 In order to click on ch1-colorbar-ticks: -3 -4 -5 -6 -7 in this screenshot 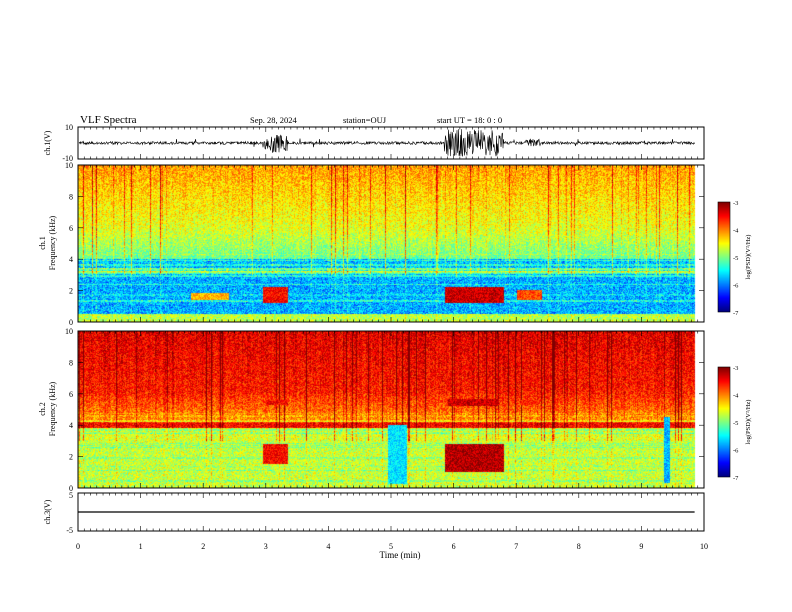, I will do `click(736, 258)`.